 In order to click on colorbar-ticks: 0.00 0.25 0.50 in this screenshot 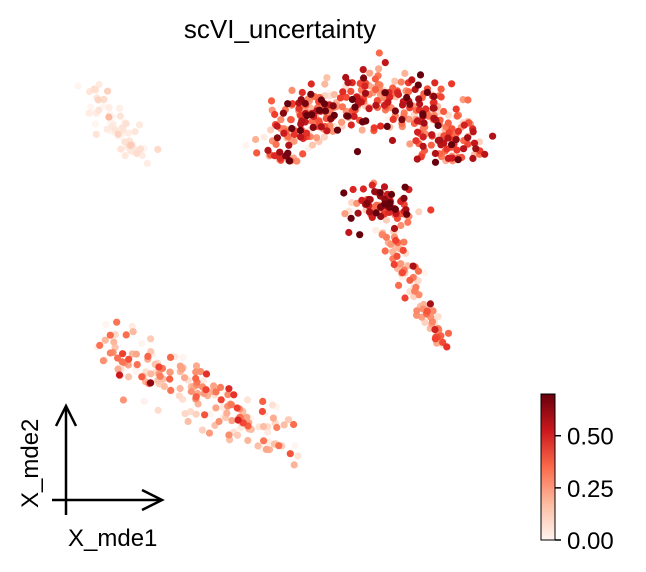, I will do `click(584, 489)`.